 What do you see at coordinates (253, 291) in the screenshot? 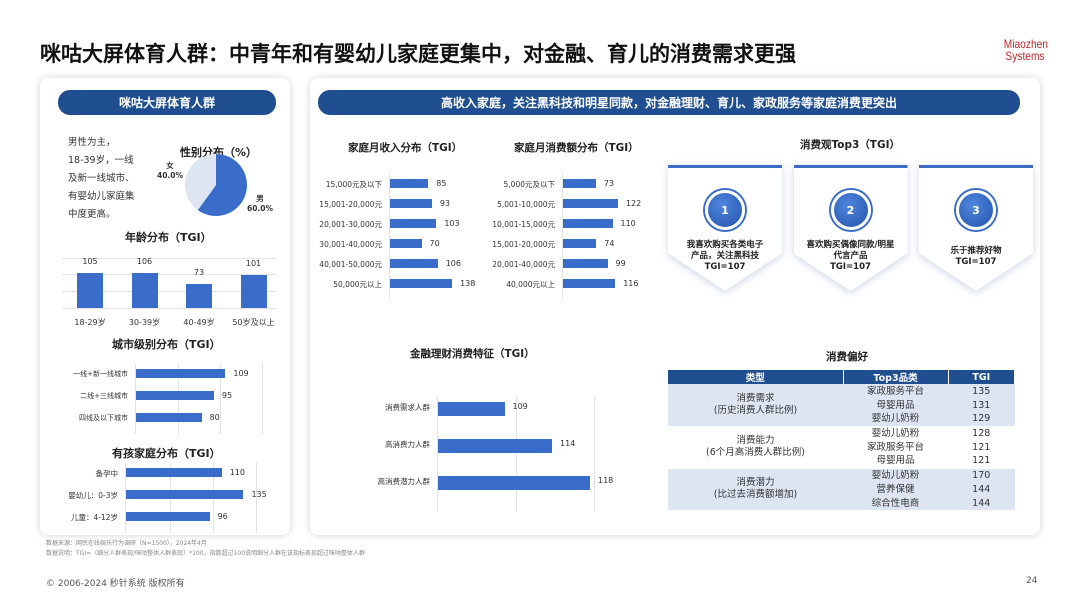
I see `column` at bounding box center [253, 291].